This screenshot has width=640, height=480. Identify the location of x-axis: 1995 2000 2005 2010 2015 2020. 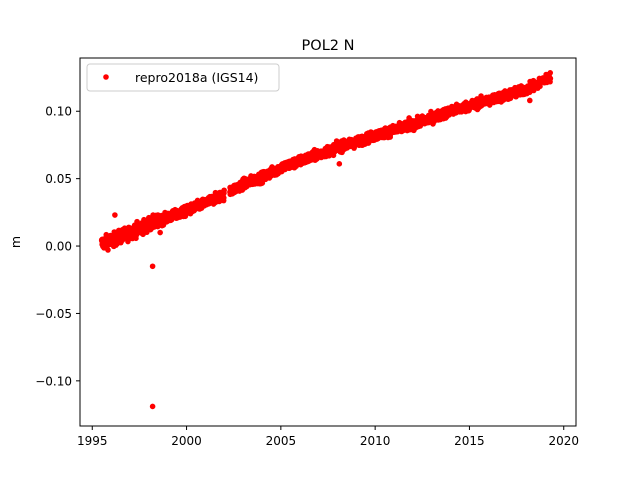
(328, 437).